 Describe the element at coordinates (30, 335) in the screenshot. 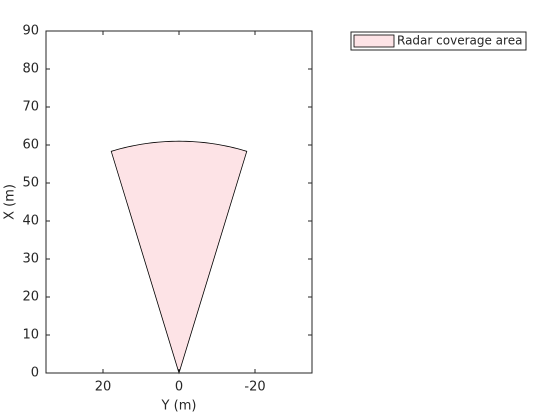

I see `y-tick-label: 10` at that location.